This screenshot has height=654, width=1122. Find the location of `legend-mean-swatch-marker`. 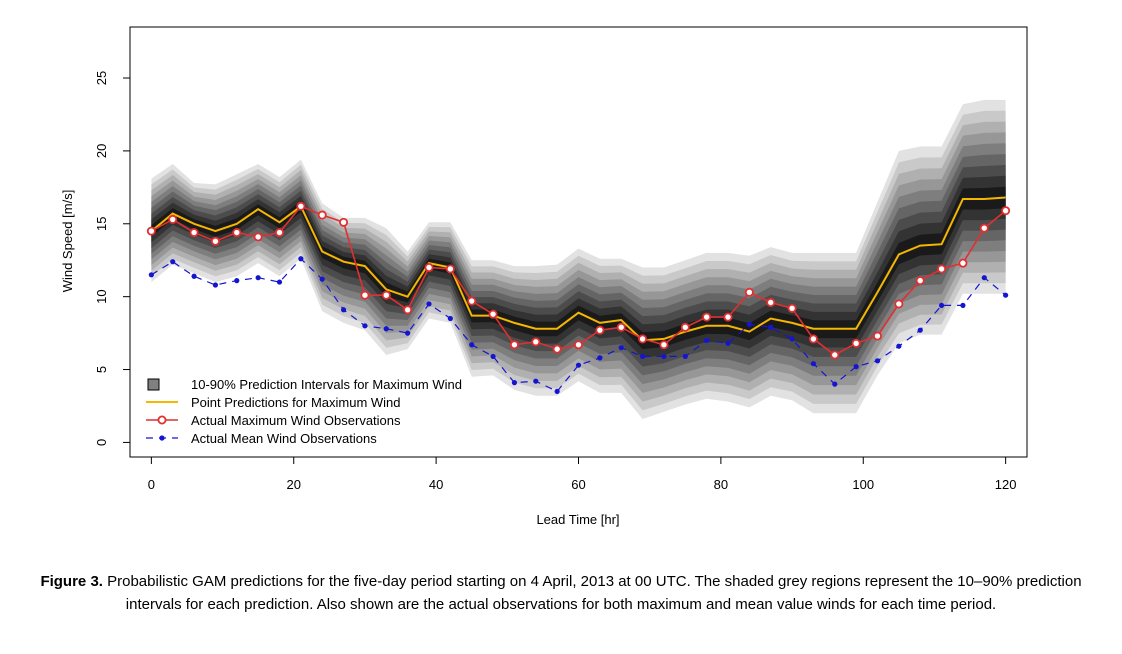

legend-mean-swatch-marker is located at coordinates (162, 438).